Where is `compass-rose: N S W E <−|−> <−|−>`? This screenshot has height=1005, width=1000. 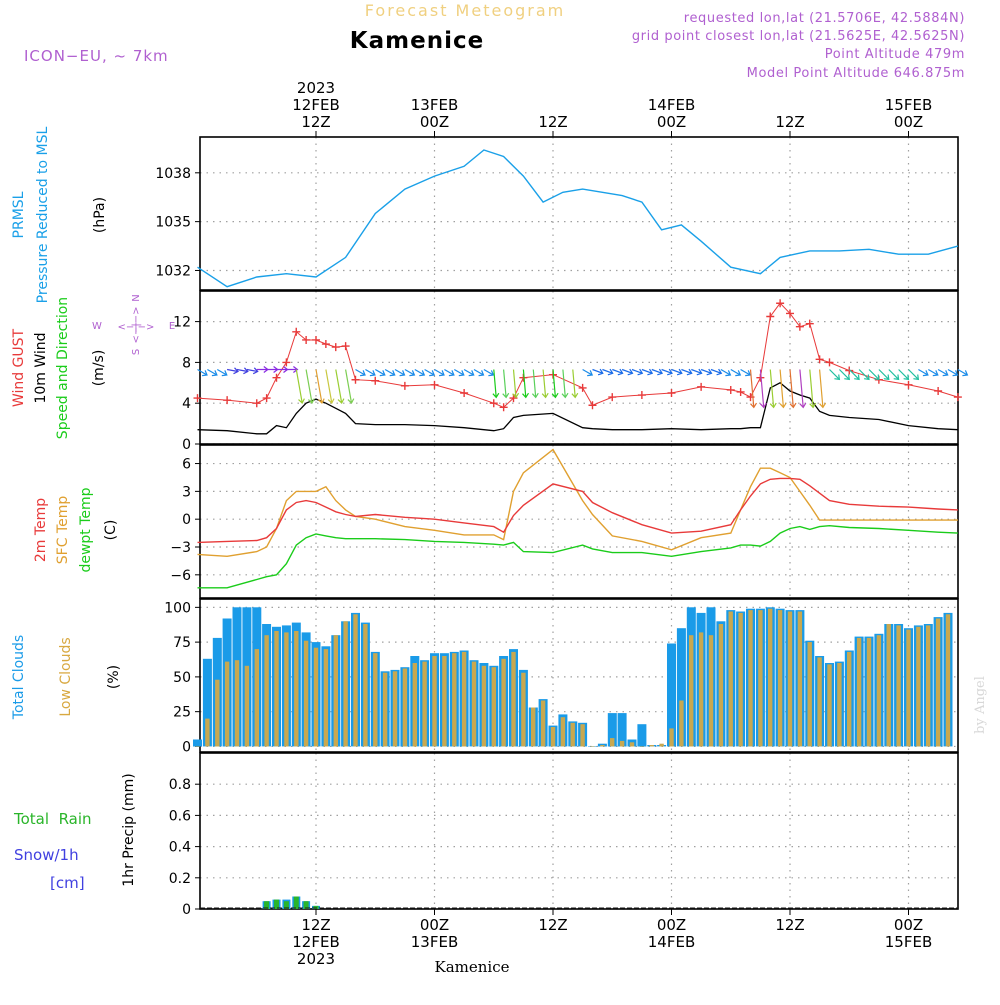 compass-rose: N S W E <−|−> <−|−> is located at coordinates (133, 324).